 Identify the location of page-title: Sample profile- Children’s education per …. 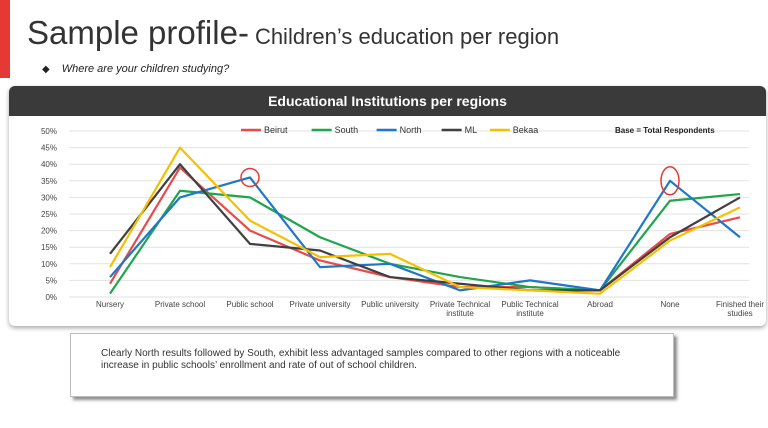
(293, 33).